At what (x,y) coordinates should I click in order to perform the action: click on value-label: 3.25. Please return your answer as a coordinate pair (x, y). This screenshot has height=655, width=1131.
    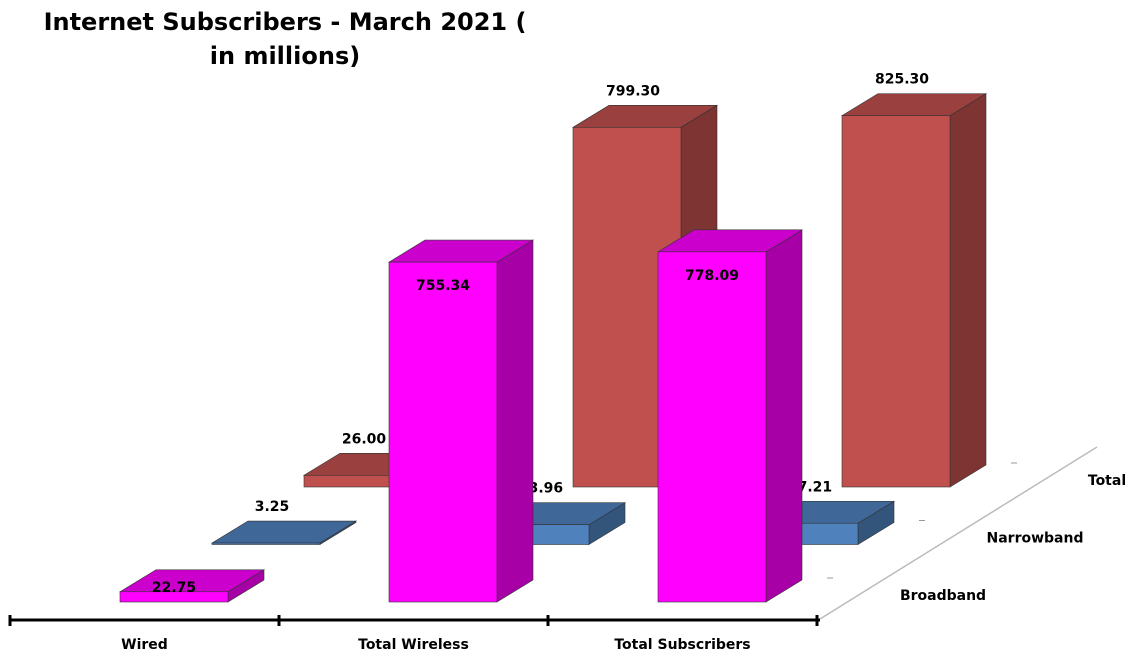
    Looking at the image, I should click on (272, 507).